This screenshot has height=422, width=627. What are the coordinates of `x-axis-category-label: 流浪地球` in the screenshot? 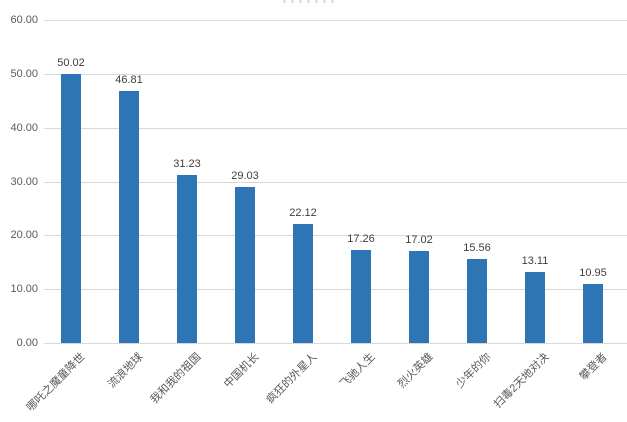 It's located at (125, 371).